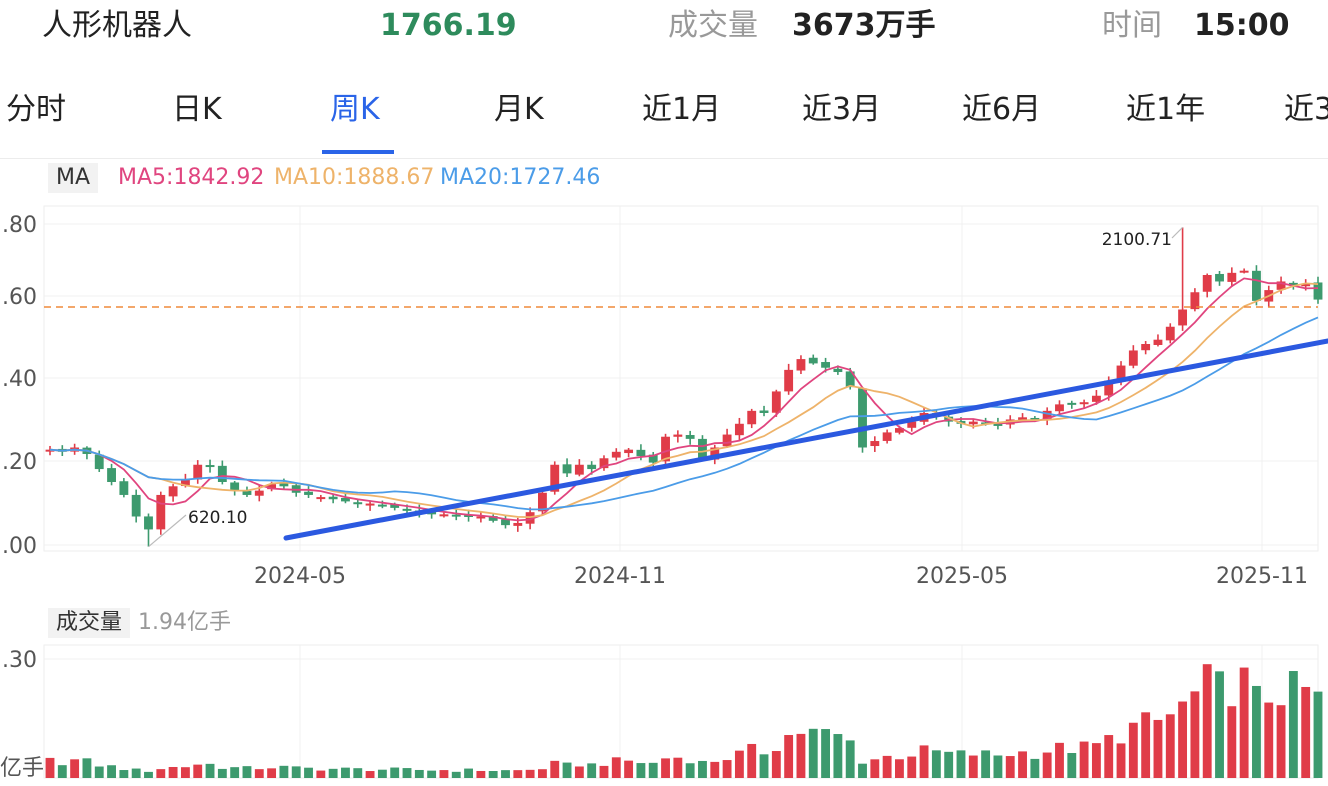  Describe the element at coordinates (217, 518) in the screenshot. I see `low-annotation-label: 620.10` at that location.